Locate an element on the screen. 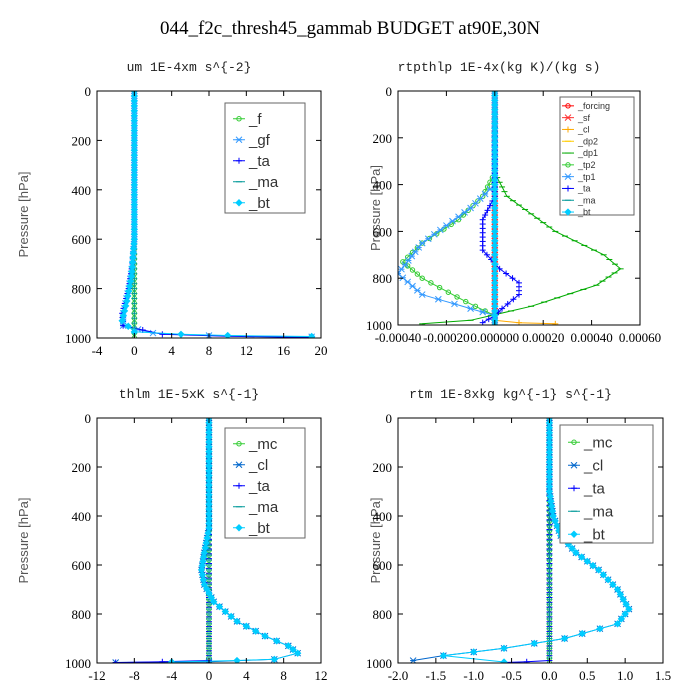 The width and height of the screenshot is (700, 700). legend-entry: _forcing is located at coordinates (593, 106).